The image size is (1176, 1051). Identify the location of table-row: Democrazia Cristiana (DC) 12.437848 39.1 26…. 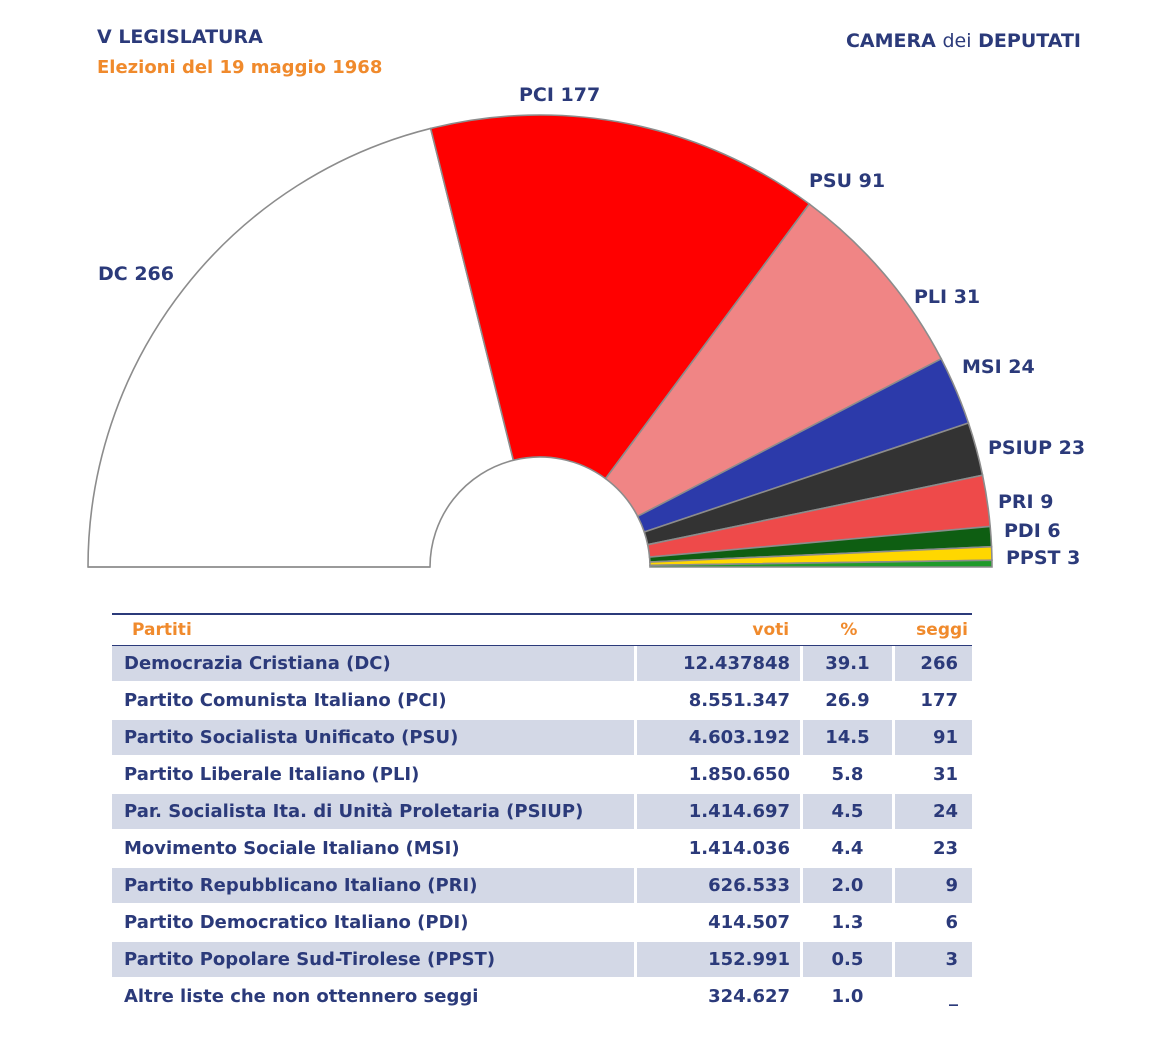
(542, 664).